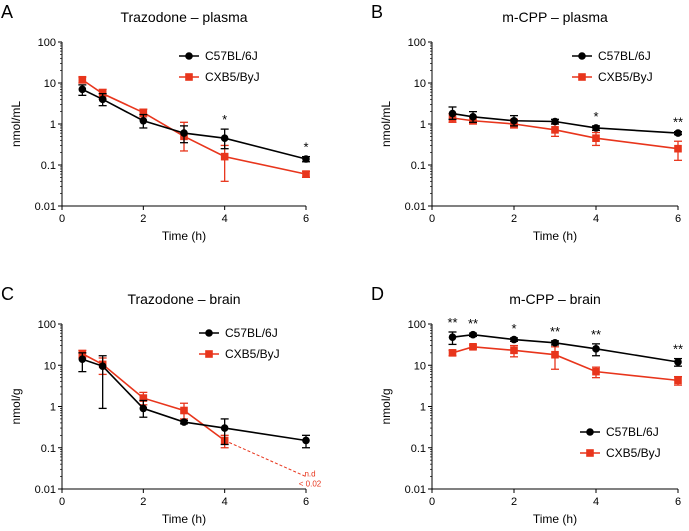 The height and width of the screenshot is (531, 689). Describe the element at coordinates (16, 406) in the screenshot. I see `y-axis-label: nmol/g` at that location.